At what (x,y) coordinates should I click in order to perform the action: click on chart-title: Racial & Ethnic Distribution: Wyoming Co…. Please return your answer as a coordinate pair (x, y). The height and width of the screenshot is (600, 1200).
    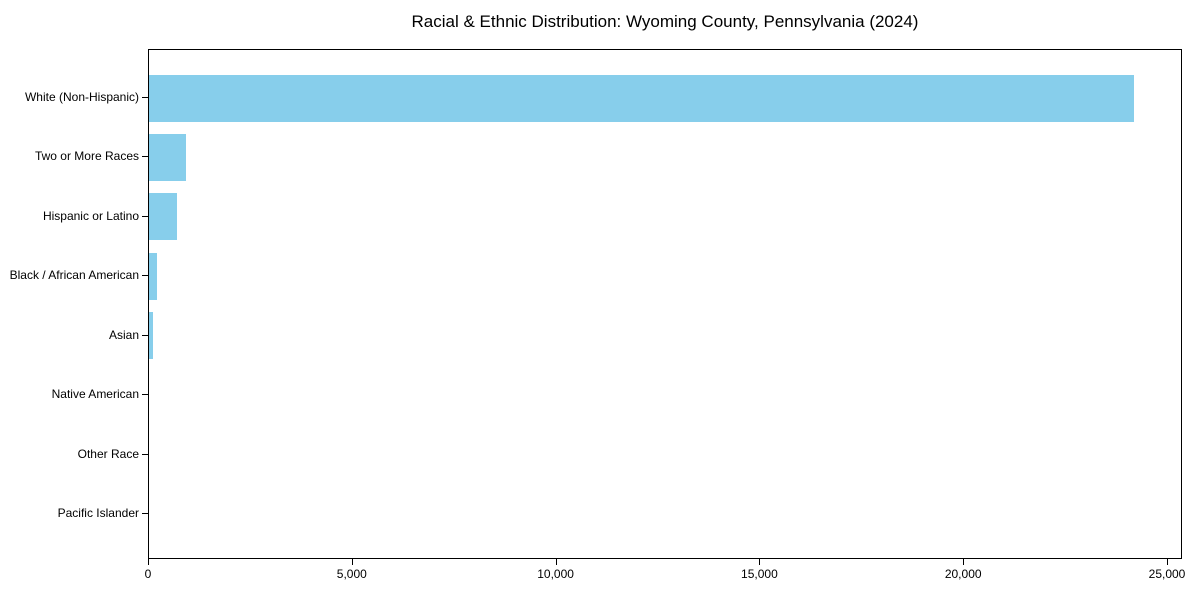
    Looking at the image, I should click on (665, 21).